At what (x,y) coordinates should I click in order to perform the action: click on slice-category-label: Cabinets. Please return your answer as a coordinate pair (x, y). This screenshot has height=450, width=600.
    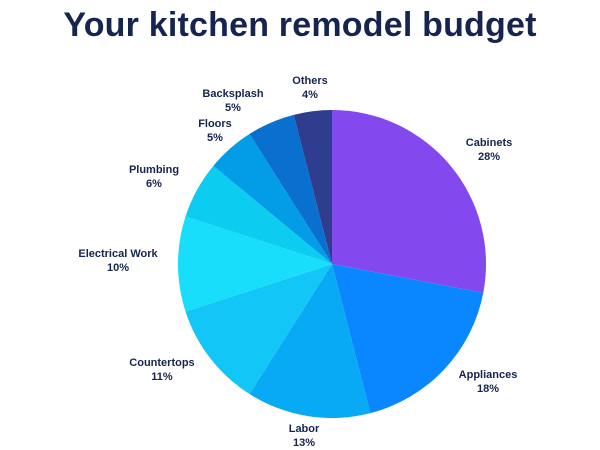
    Looking at the image, I should click on (489, 143).